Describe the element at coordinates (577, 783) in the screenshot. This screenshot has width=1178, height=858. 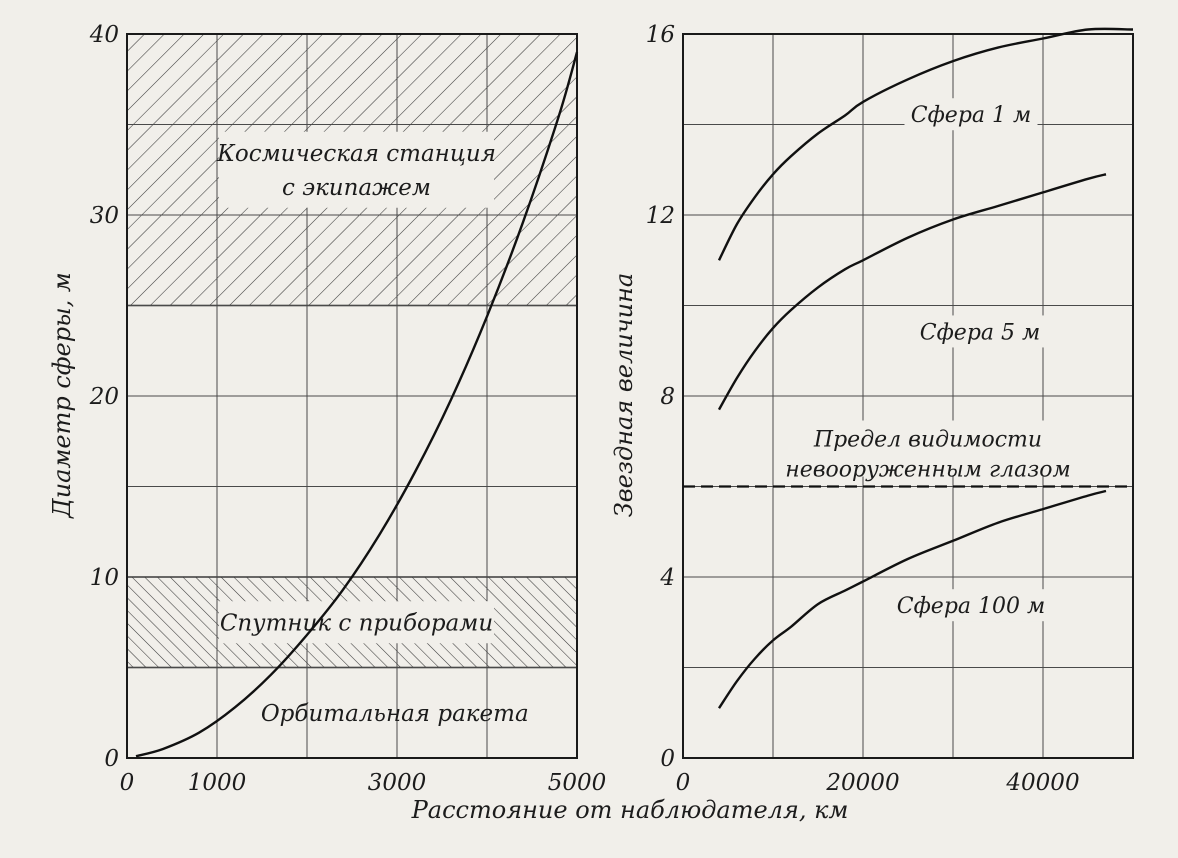
I see `left-x-tick-label: 5000` at that location.